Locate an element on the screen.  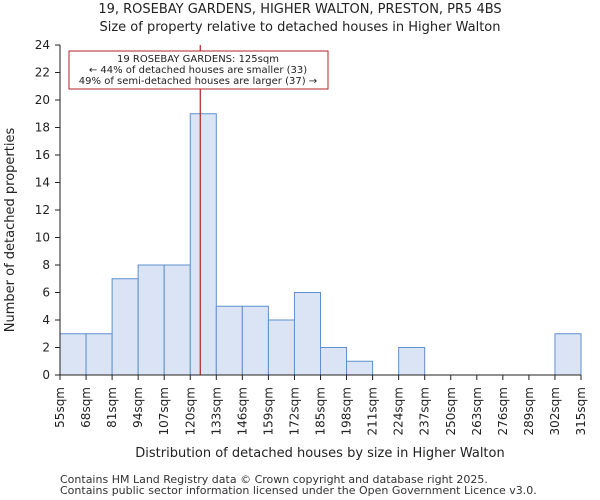
x-tick-label: 94sqm is located at coordinates (138, 407).